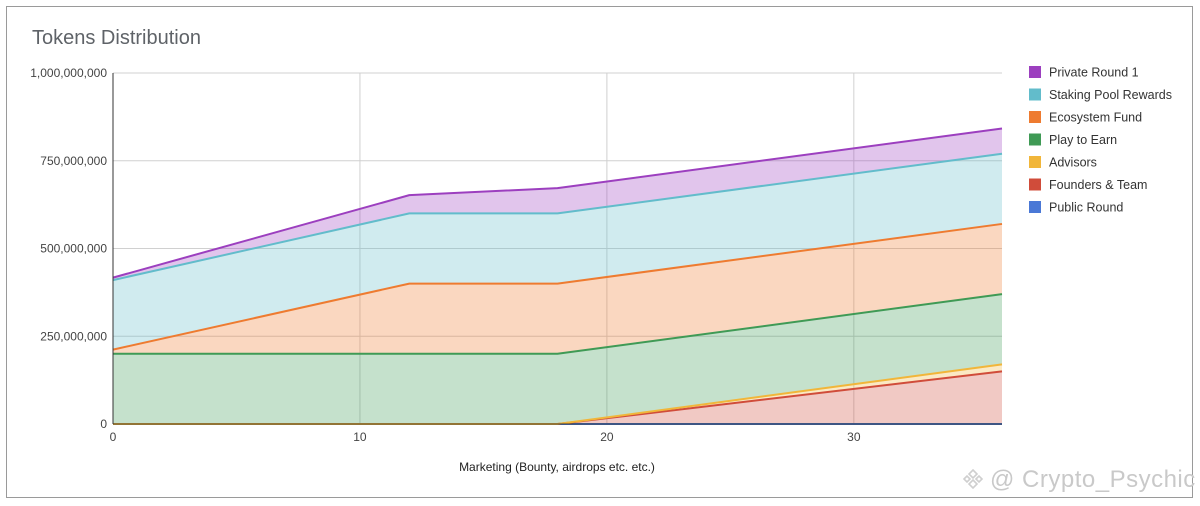 The height and width of the screenshot is (506, 1200). I want to click on x-axis-label: Marketing (Bounty, airdrops etc. etc.), so click(557, 467).